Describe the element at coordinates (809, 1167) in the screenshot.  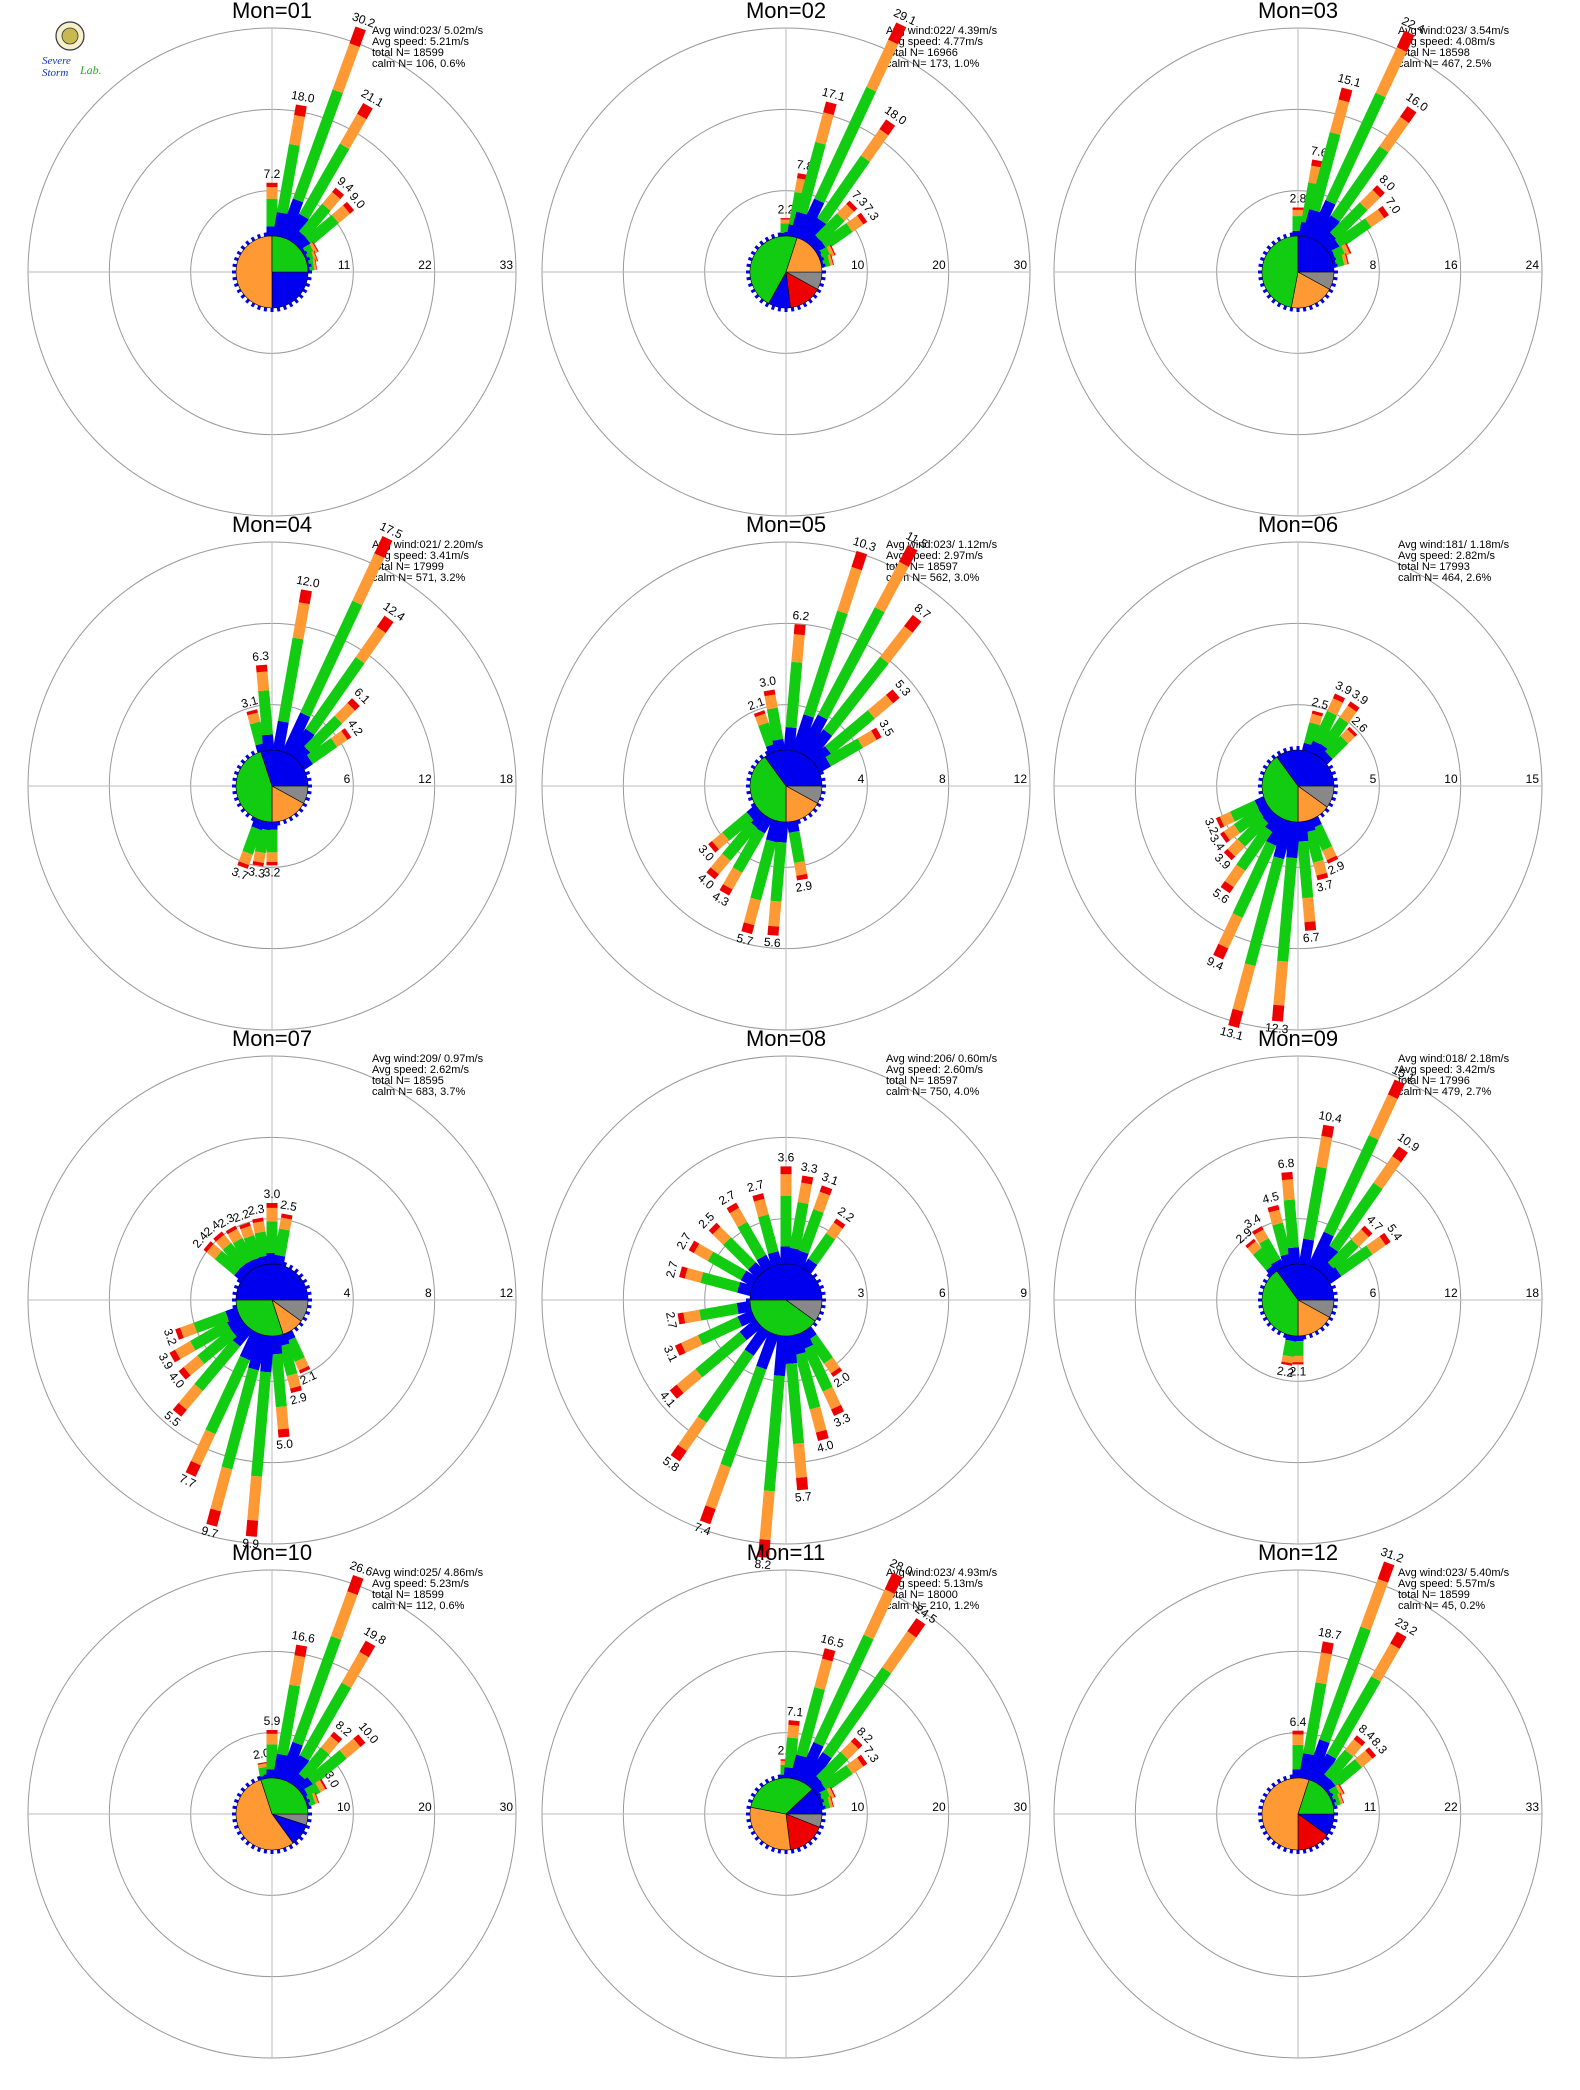
I see `petal-label: 3.3` at that location.